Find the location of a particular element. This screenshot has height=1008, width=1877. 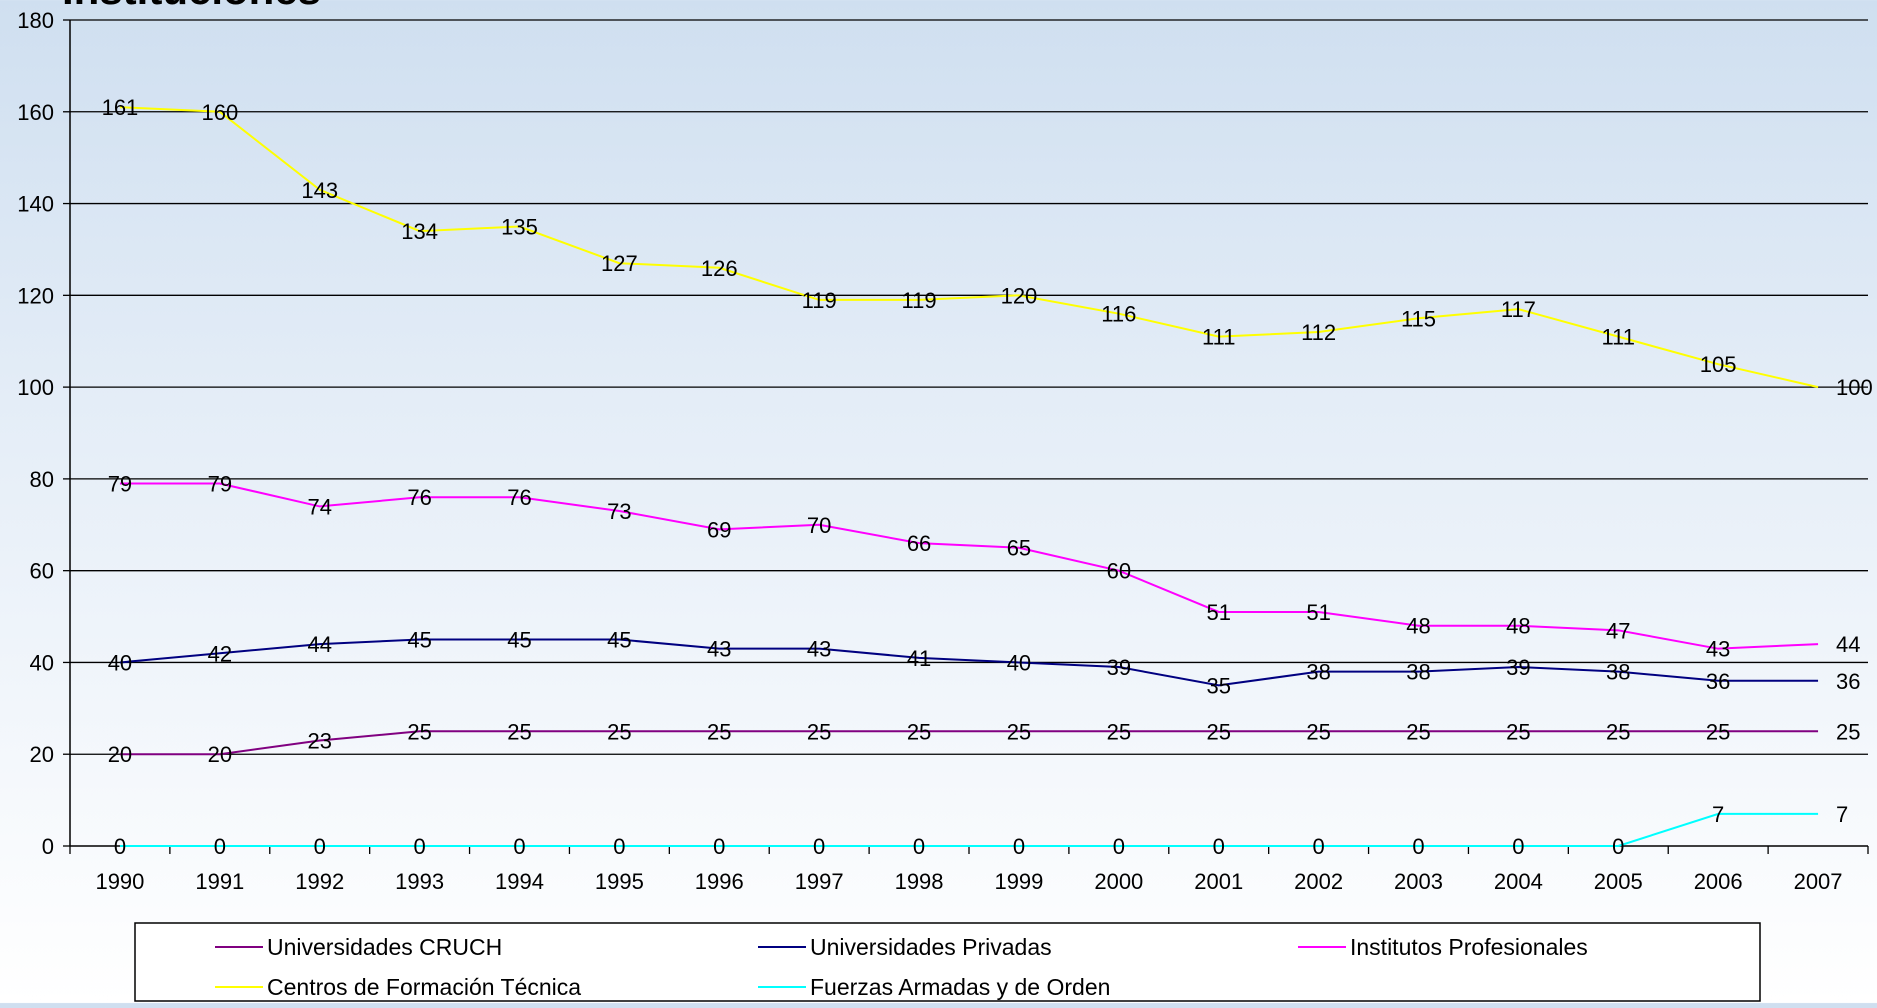

legend-box is located at coordinates (947, 962).